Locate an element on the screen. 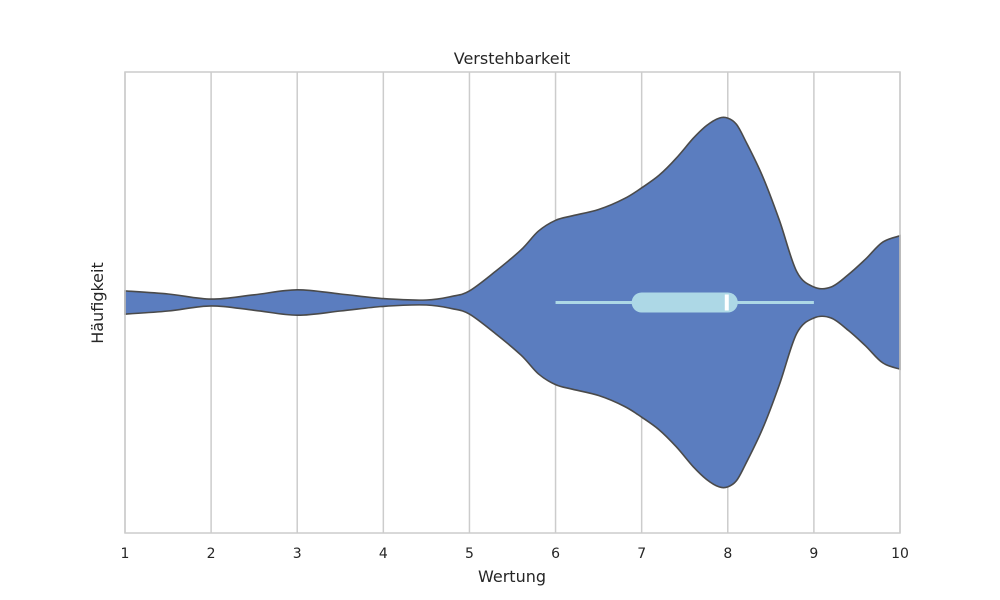  x-tick-label: 1 is located at coordinates (125, 554).